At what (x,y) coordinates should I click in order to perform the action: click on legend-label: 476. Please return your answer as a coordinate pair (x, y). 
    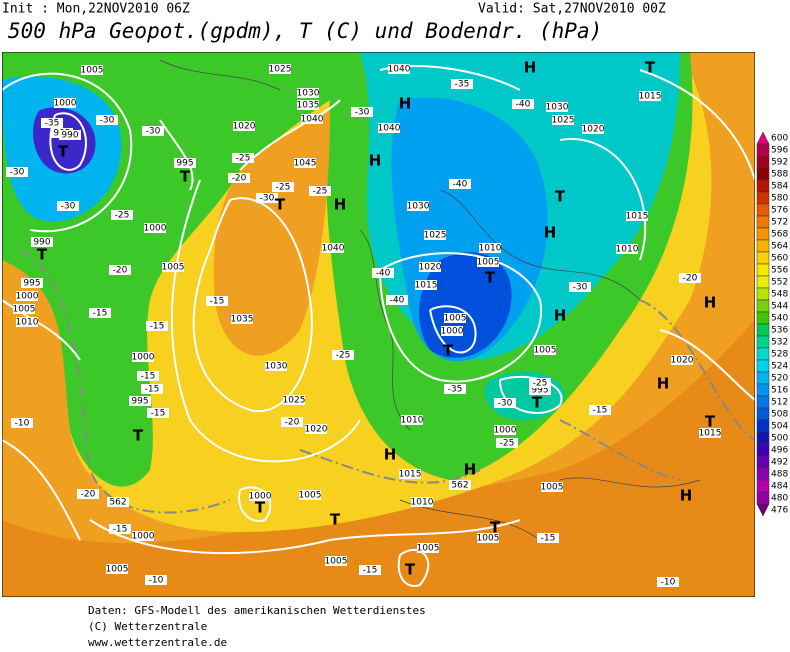
    Looking at the image, I should click on (779, 511).